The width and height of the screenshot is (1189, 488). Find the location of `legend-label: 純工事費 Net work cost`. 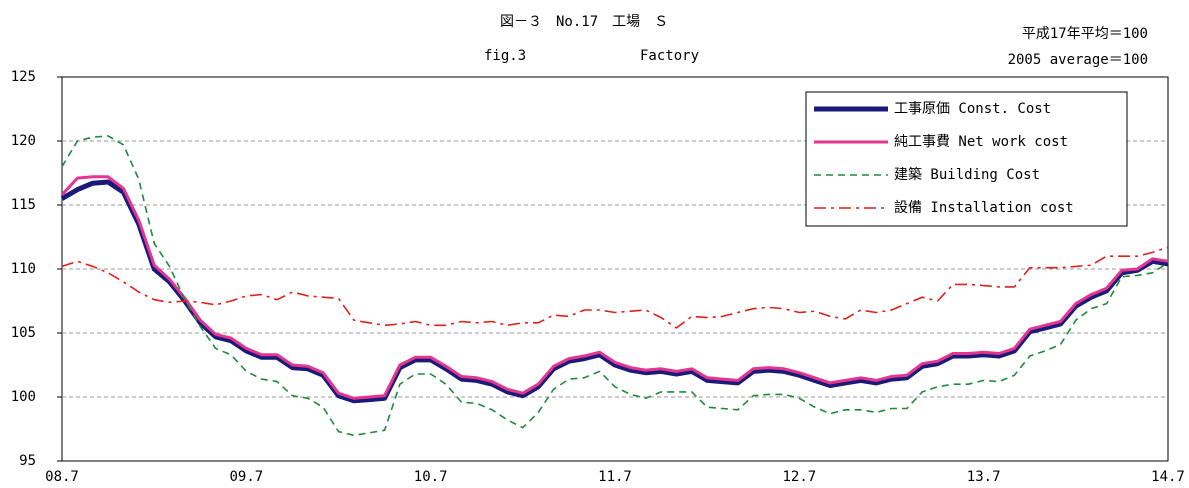

legend-label: 純工事費 Net work cost is located at coordinates (981, 142).